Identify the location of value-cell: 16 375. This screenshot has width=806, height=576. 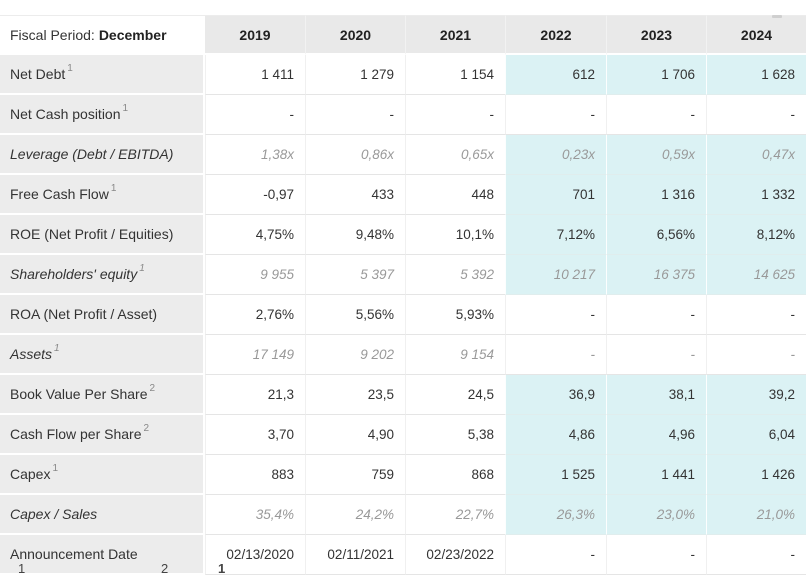
(656, 275).